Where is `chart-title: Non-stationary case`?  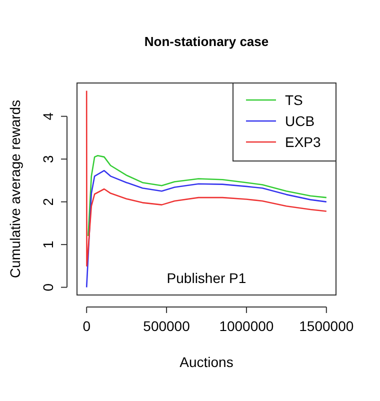 chart-title: Non-stationary case is located at coordinates (206, 41).